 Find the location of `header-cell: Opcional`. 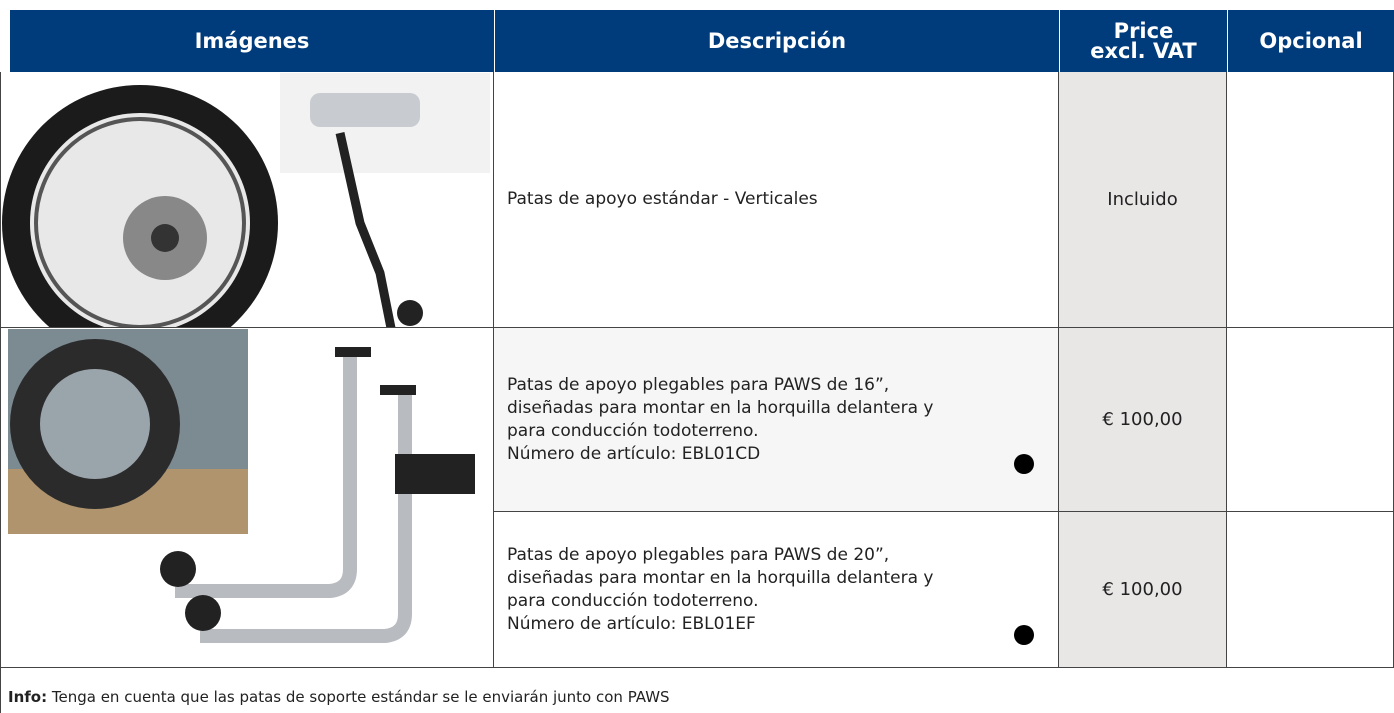

header-cell: Opcional is located at coordinates (1310, 41).